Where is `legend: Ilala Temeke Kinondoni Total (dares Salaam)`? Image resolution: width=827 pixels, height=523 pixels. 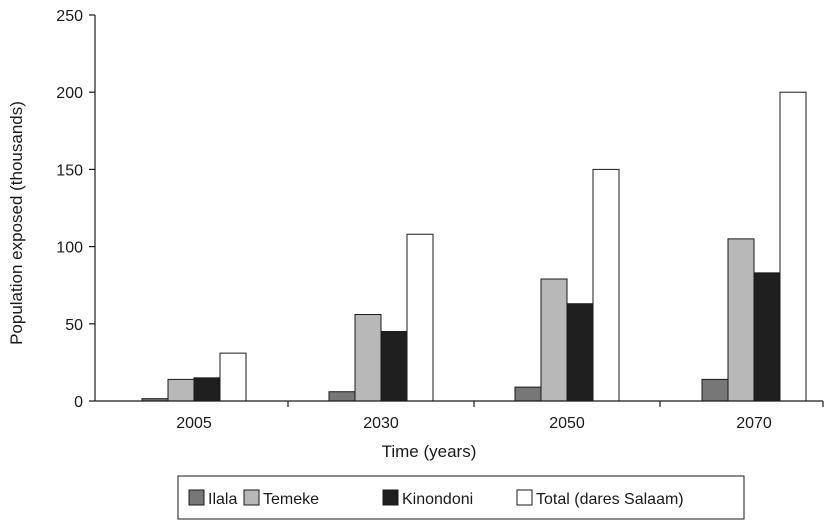
legend: Ilala Temeke Kinondoni Total (dares Salaam) is located at coordinates (461, 497).